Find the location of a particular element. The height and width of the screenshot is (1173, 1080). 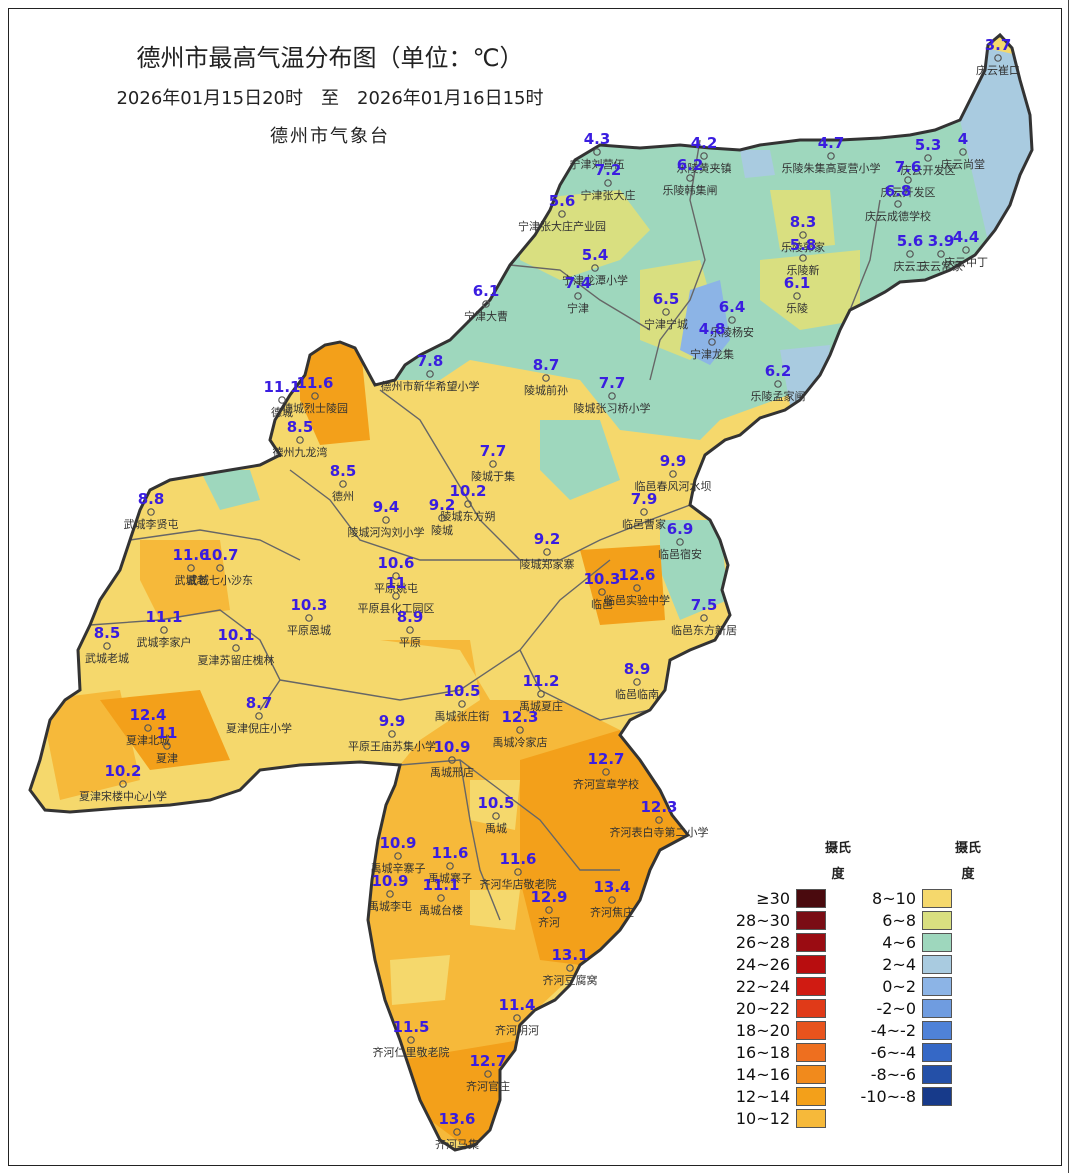

station-name: 乐陵新 is located at coordinates (803, 270).